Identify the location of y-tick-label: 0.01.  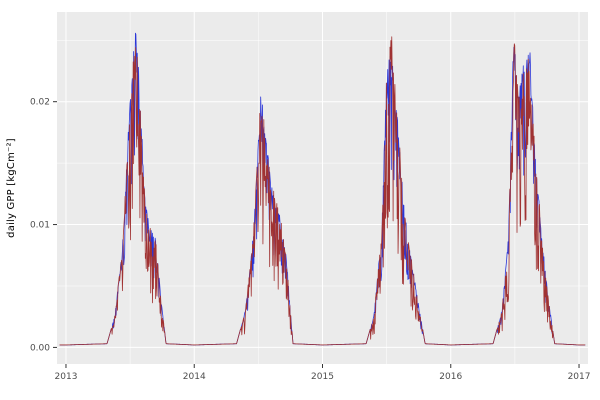
(40, 226).